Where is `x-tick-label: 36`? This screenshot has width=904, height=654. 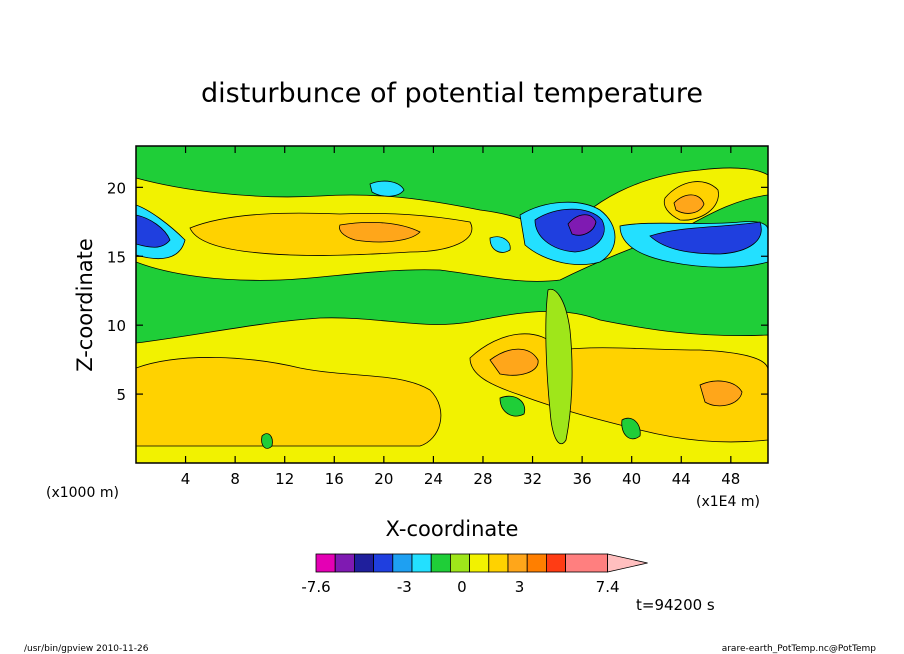 x-tick-label: 36 is located at coordinates (582, 479).